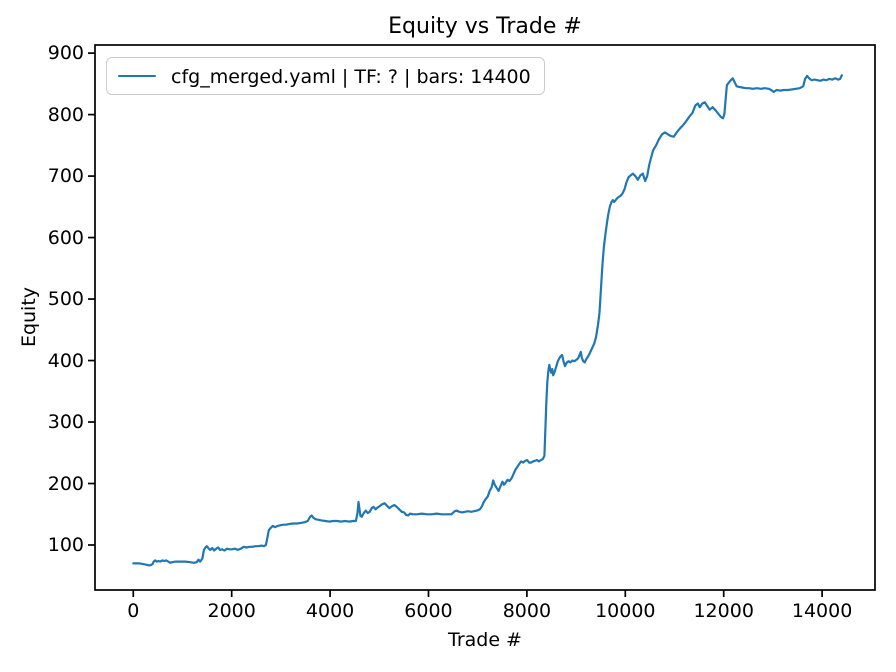 The image size is (896, 672). Describe the element at coordinates (65, 422) in the screenshot. I see `y-tick-label: 300` at that location.